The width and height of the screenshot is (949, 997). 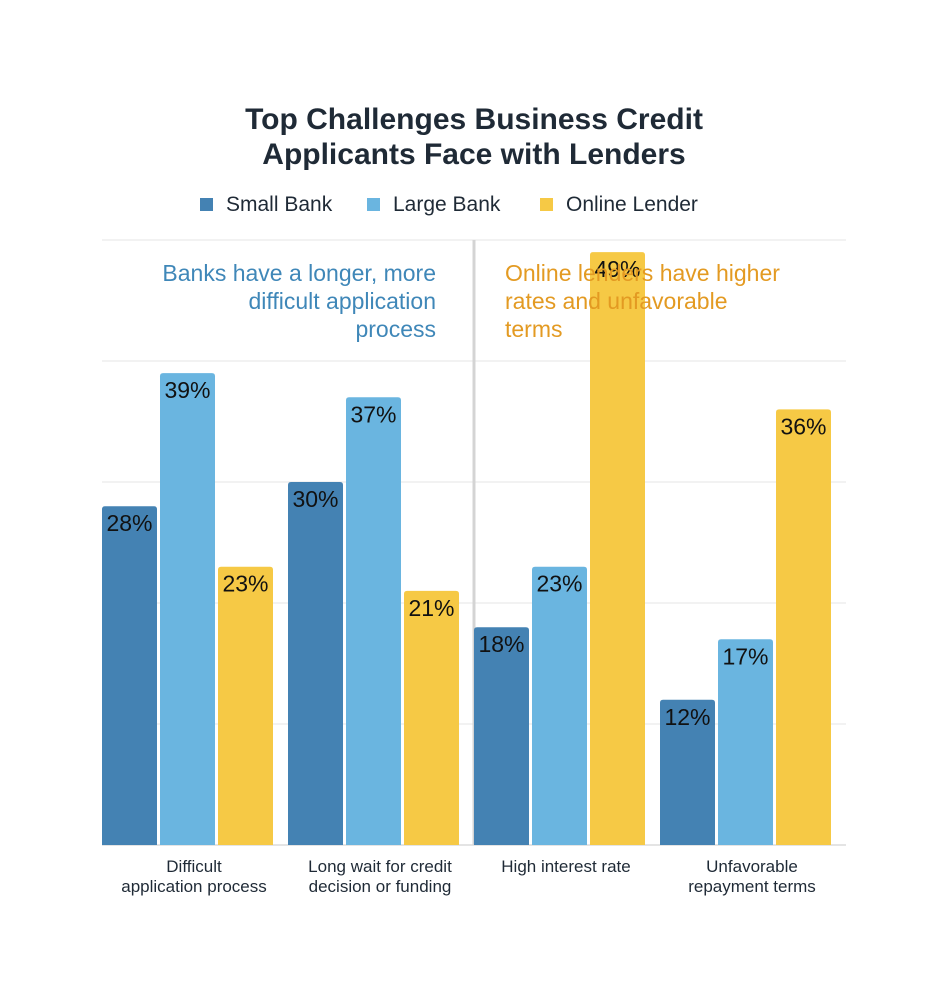 I want to click on category-label: decision or funding, so click(x=380, y=886).